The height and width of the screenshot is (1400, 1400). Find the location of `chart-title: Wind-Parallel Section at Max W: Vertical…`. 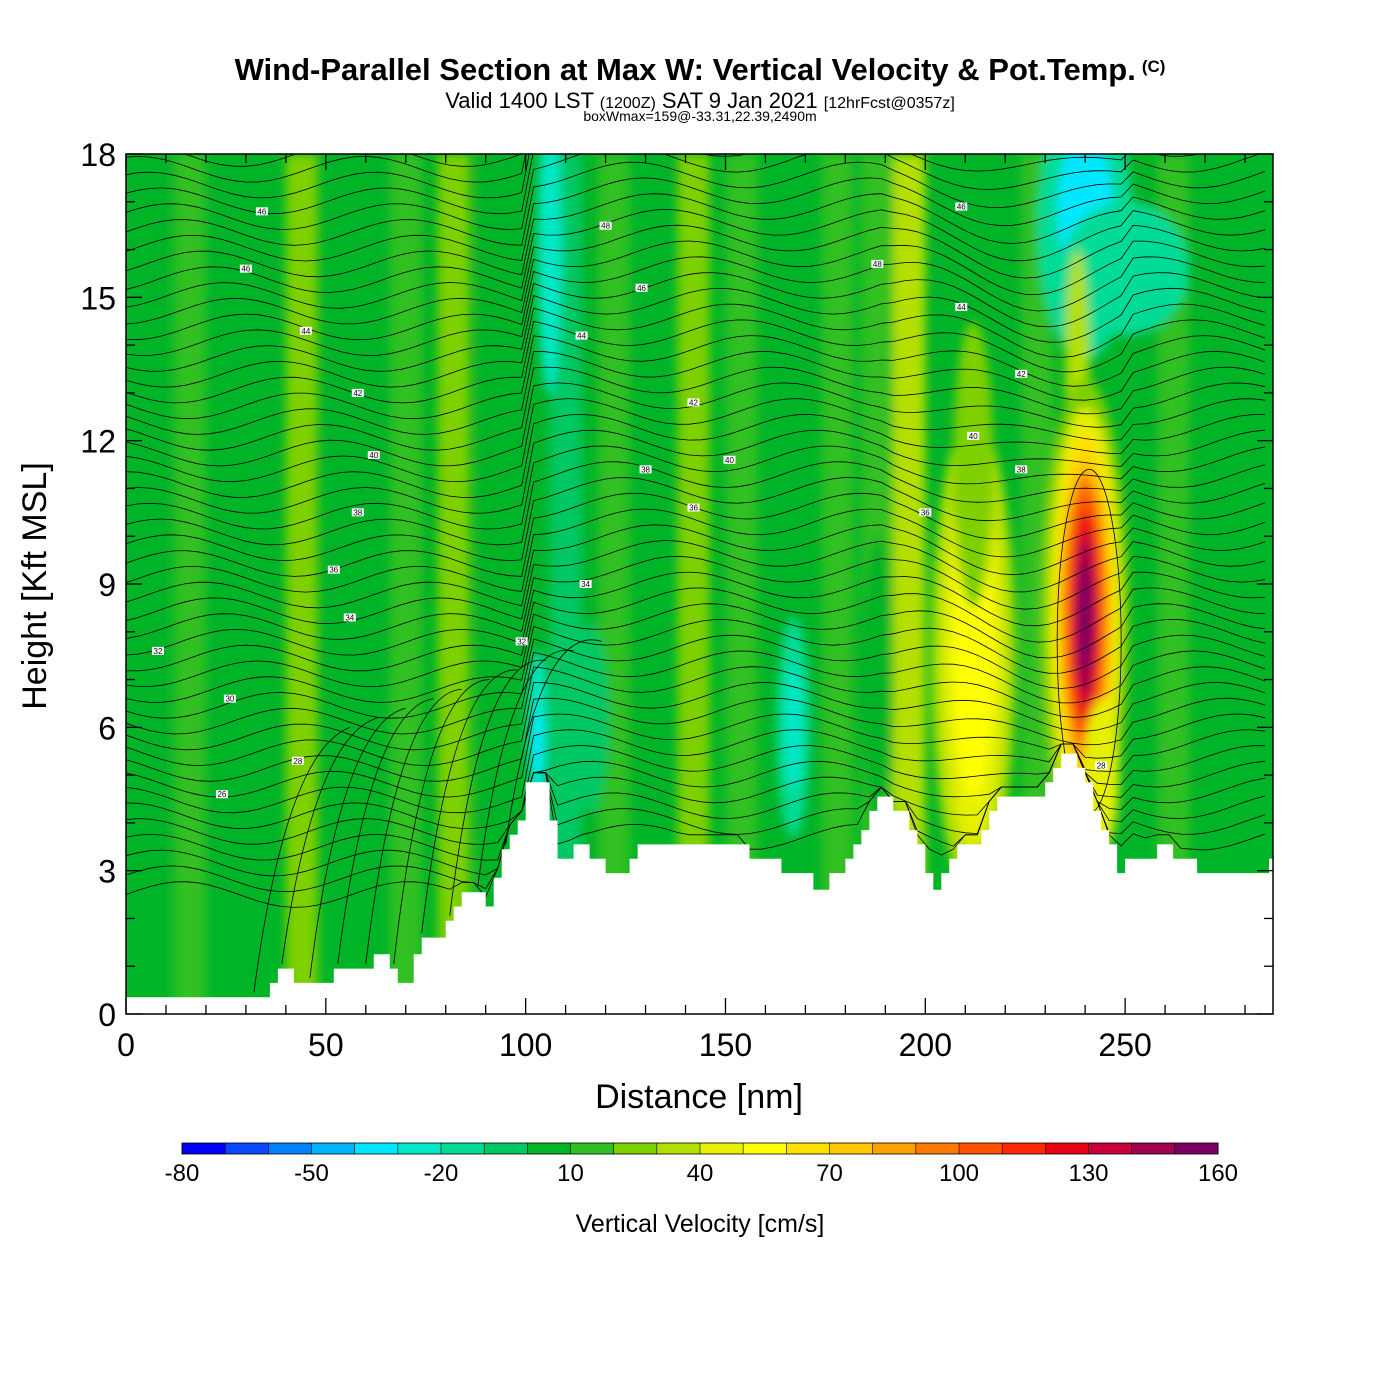

chart-title: Wind-Parallel Section at Max W: Vertical… is located at coordinates (700, 70).